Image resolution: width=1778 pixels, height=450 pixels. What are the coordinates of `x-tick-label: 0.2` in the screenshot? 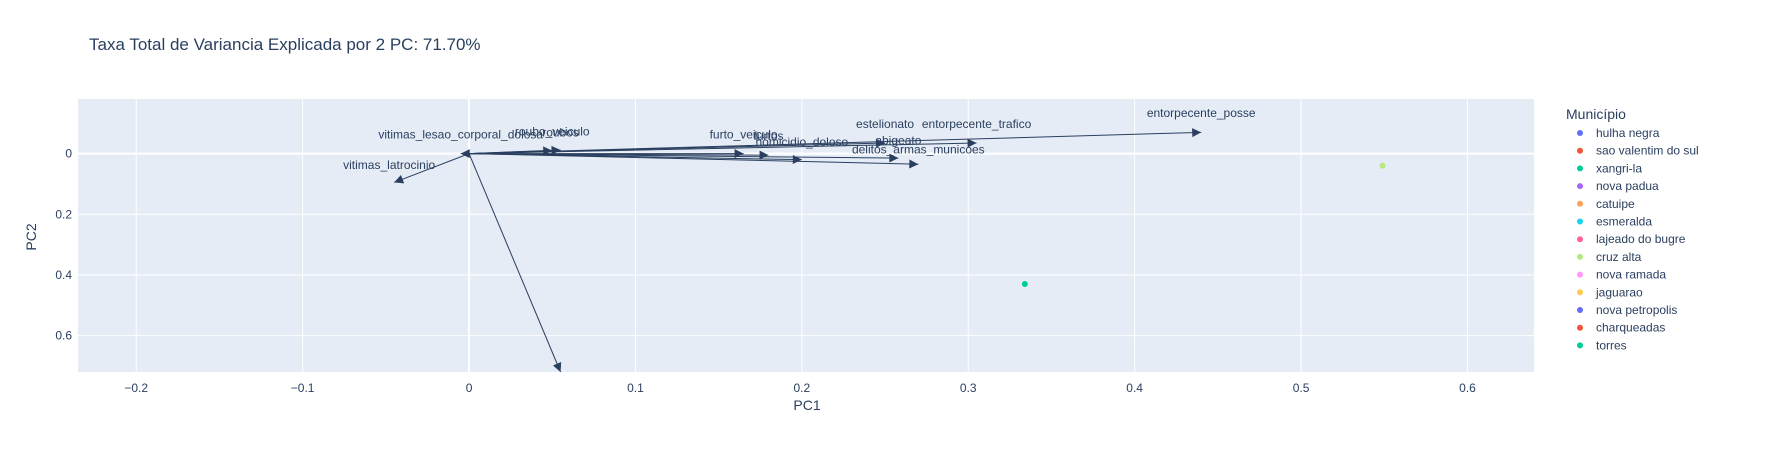 It's located at (801, 388).